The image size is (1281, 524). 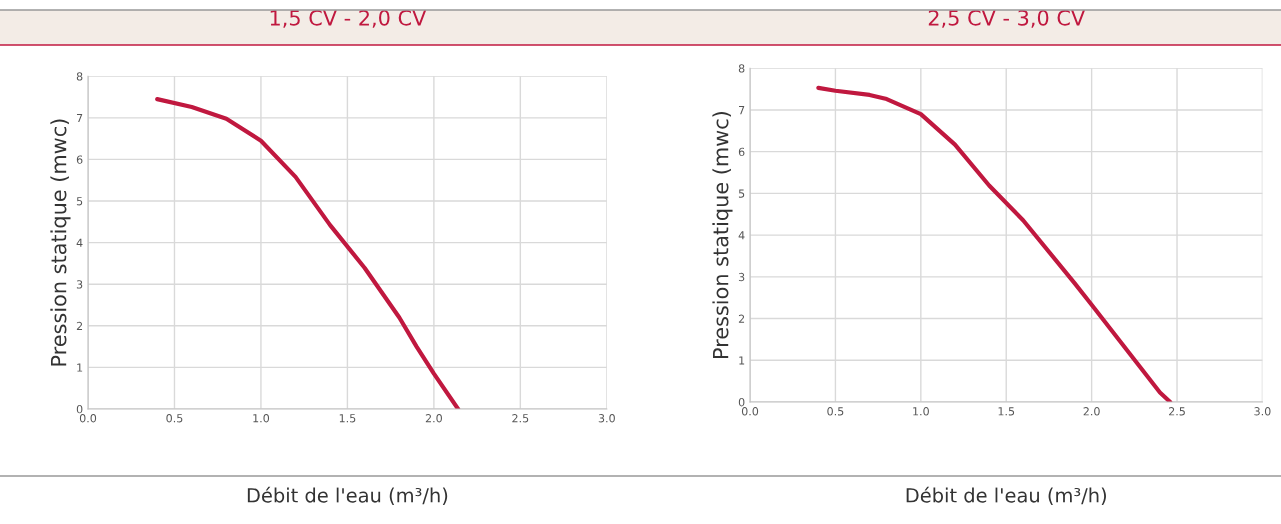 What do you see at coordinates (308, 253) in the screenshot?
I see `line-series` at bounding box center [308, 253].